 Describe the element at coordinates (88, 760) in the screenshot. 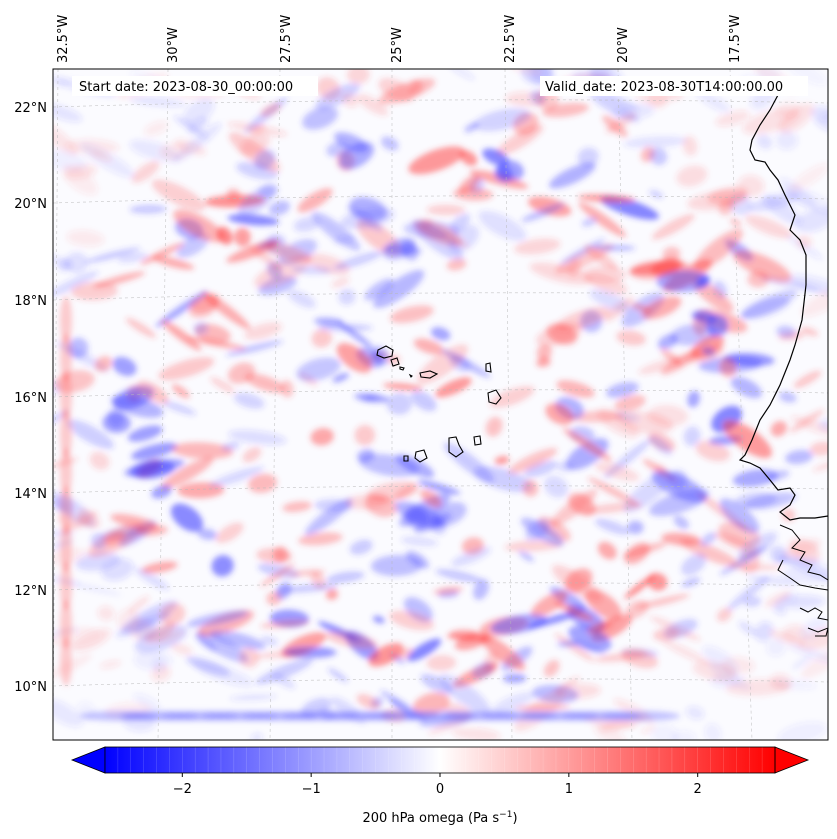

I see `colorbar-extend-left` at that location.